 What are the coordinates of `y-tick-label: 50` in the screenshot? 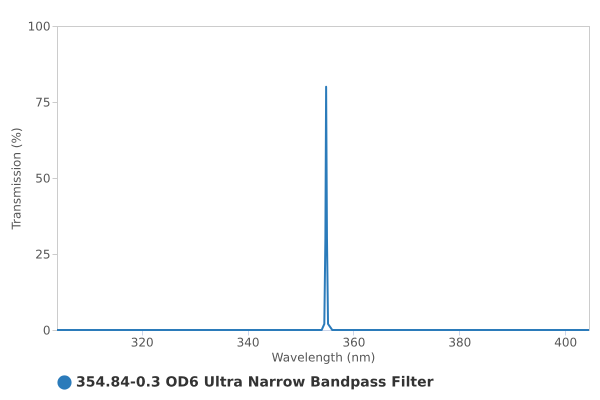 It's located at (42, 179).